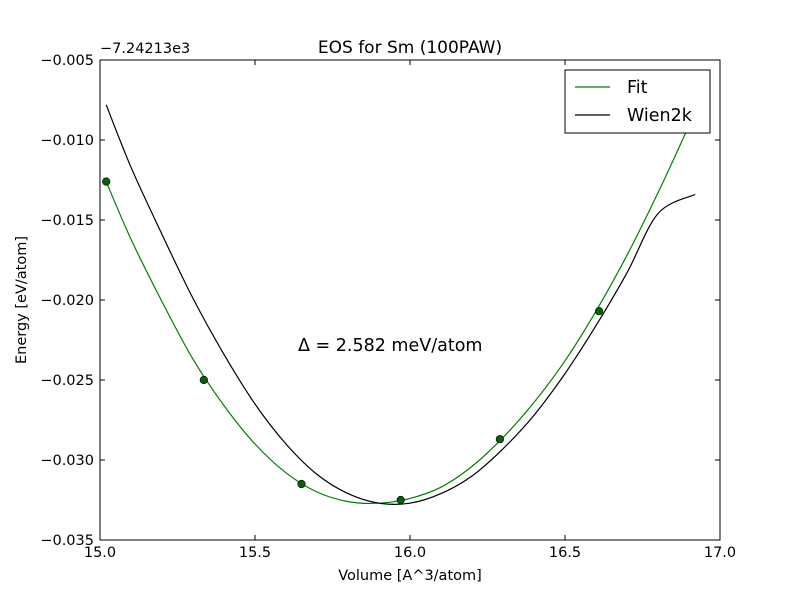 This screenshot has height=600, width=800. Describe the element at coordinates (390, 346) in the screenshot. I see `delta-annotation: Δ = 2.582 meV/atom` at that location.